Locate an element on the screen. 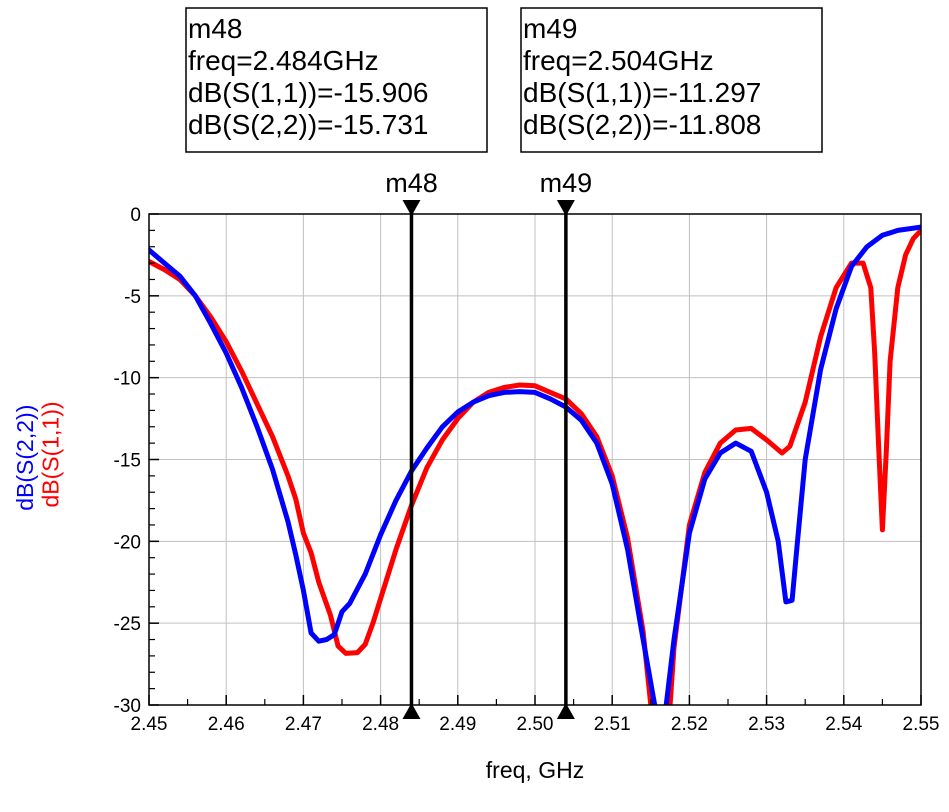  m48-readout-line: dB(S(2,2))=-15.731 is located at coordinates (308, 124).